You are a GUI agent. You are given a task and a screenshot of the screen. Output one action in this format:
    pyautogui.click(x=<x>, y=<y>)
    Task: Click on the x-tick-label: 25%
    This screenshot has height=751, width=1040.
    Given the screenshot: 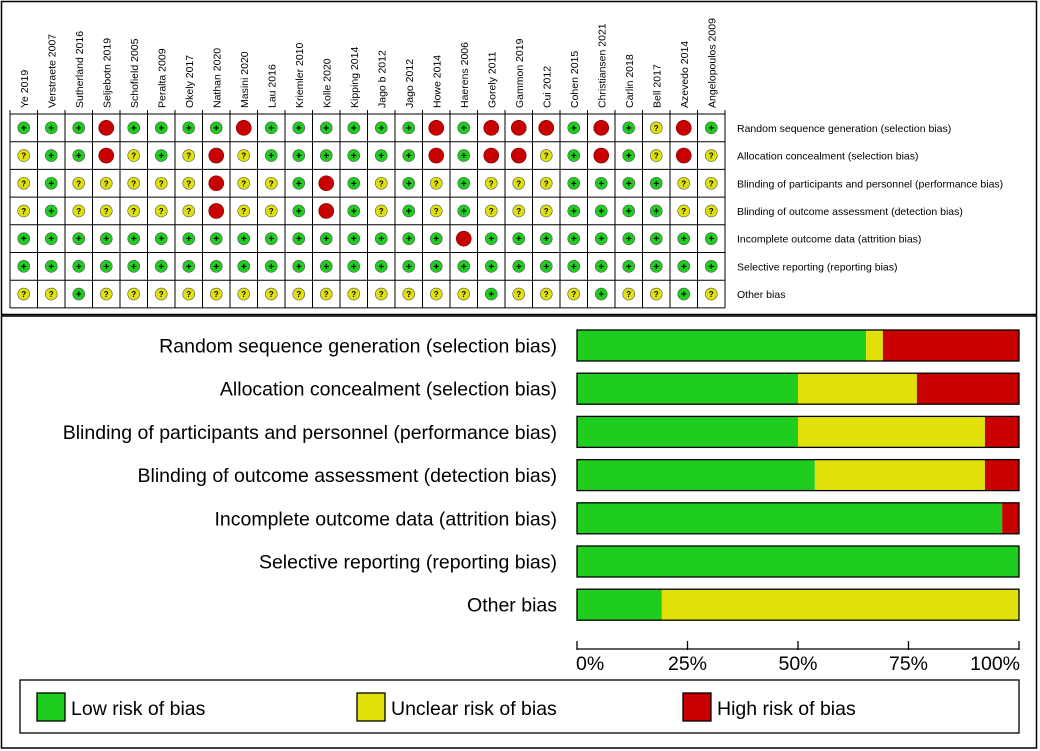 What is the action you would take?
    pyautogui.click(x=687, y=664)
    